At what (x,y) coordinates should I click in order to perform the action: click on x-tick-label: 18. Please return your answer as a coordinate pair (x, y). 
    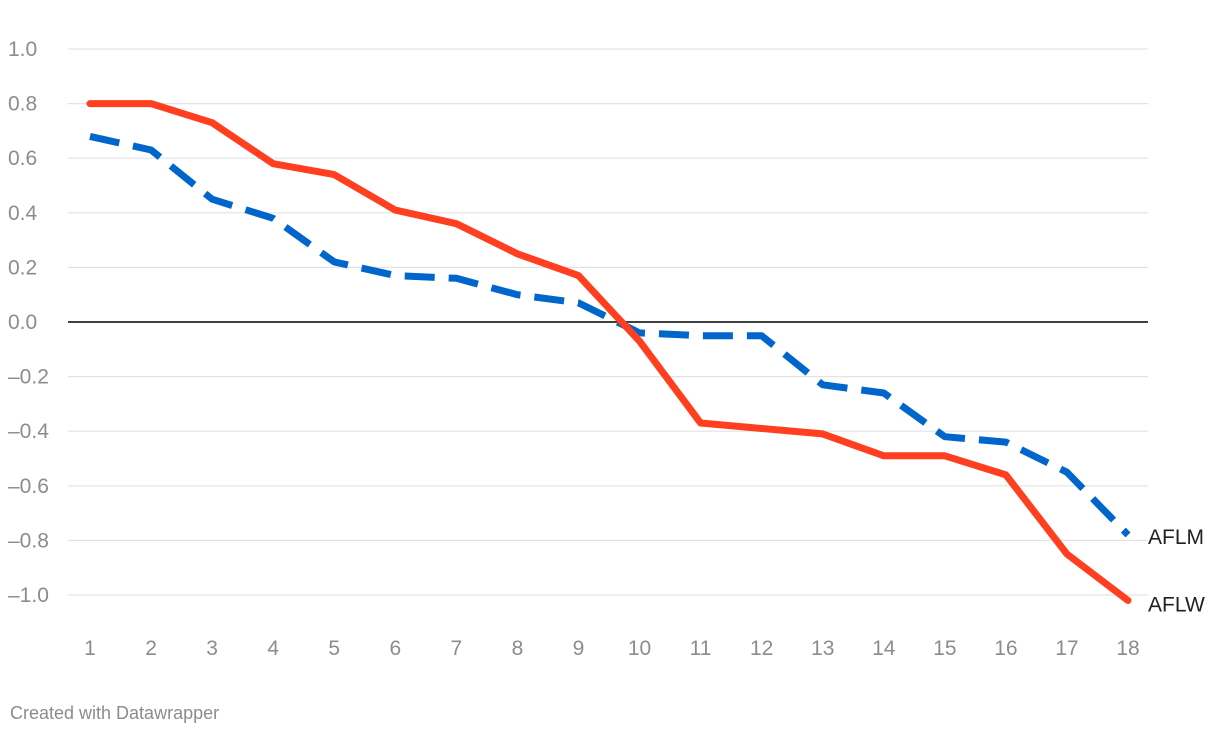
    Looking at the image, I should click on (1127, 648).